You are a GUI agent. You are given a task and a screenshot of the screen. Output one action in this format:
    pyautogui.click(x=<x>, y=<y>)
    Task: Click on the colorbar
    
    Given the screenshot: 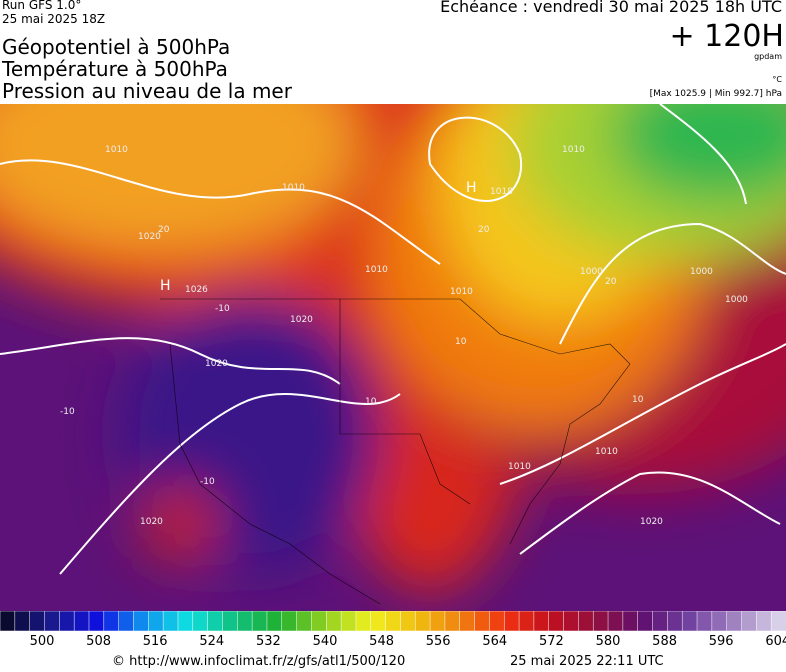 What is the action you would take?
    pyautogui.click(x=393, y=621)
    